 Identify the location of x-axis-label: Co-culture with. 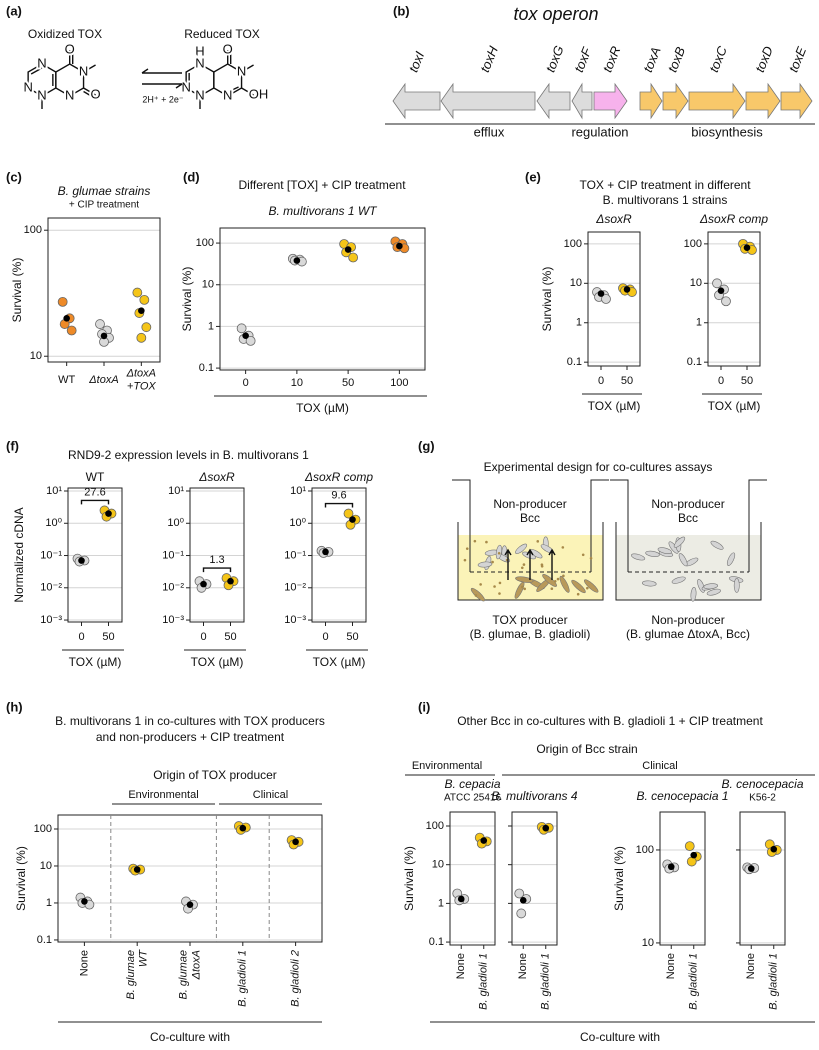
(190, 1037).